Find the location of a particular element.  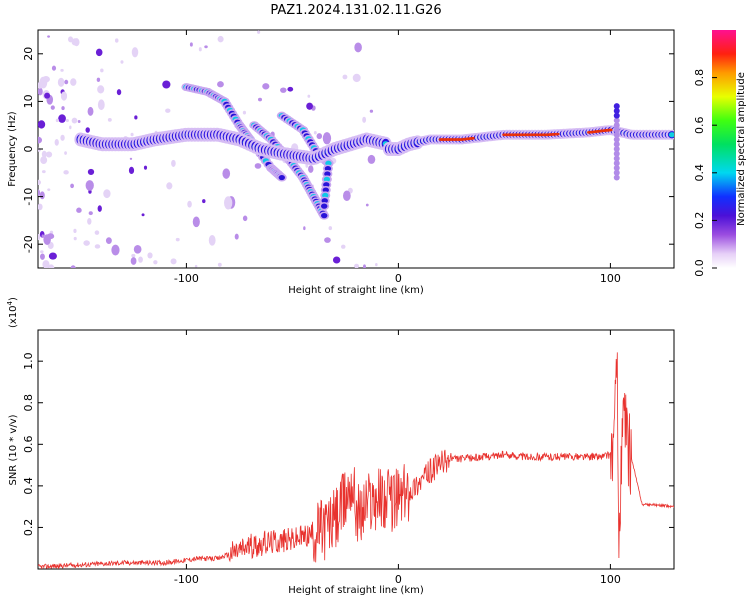

spectrogram-x-axis-label: Height of straight line (km) is located at coordinates (356, 290).